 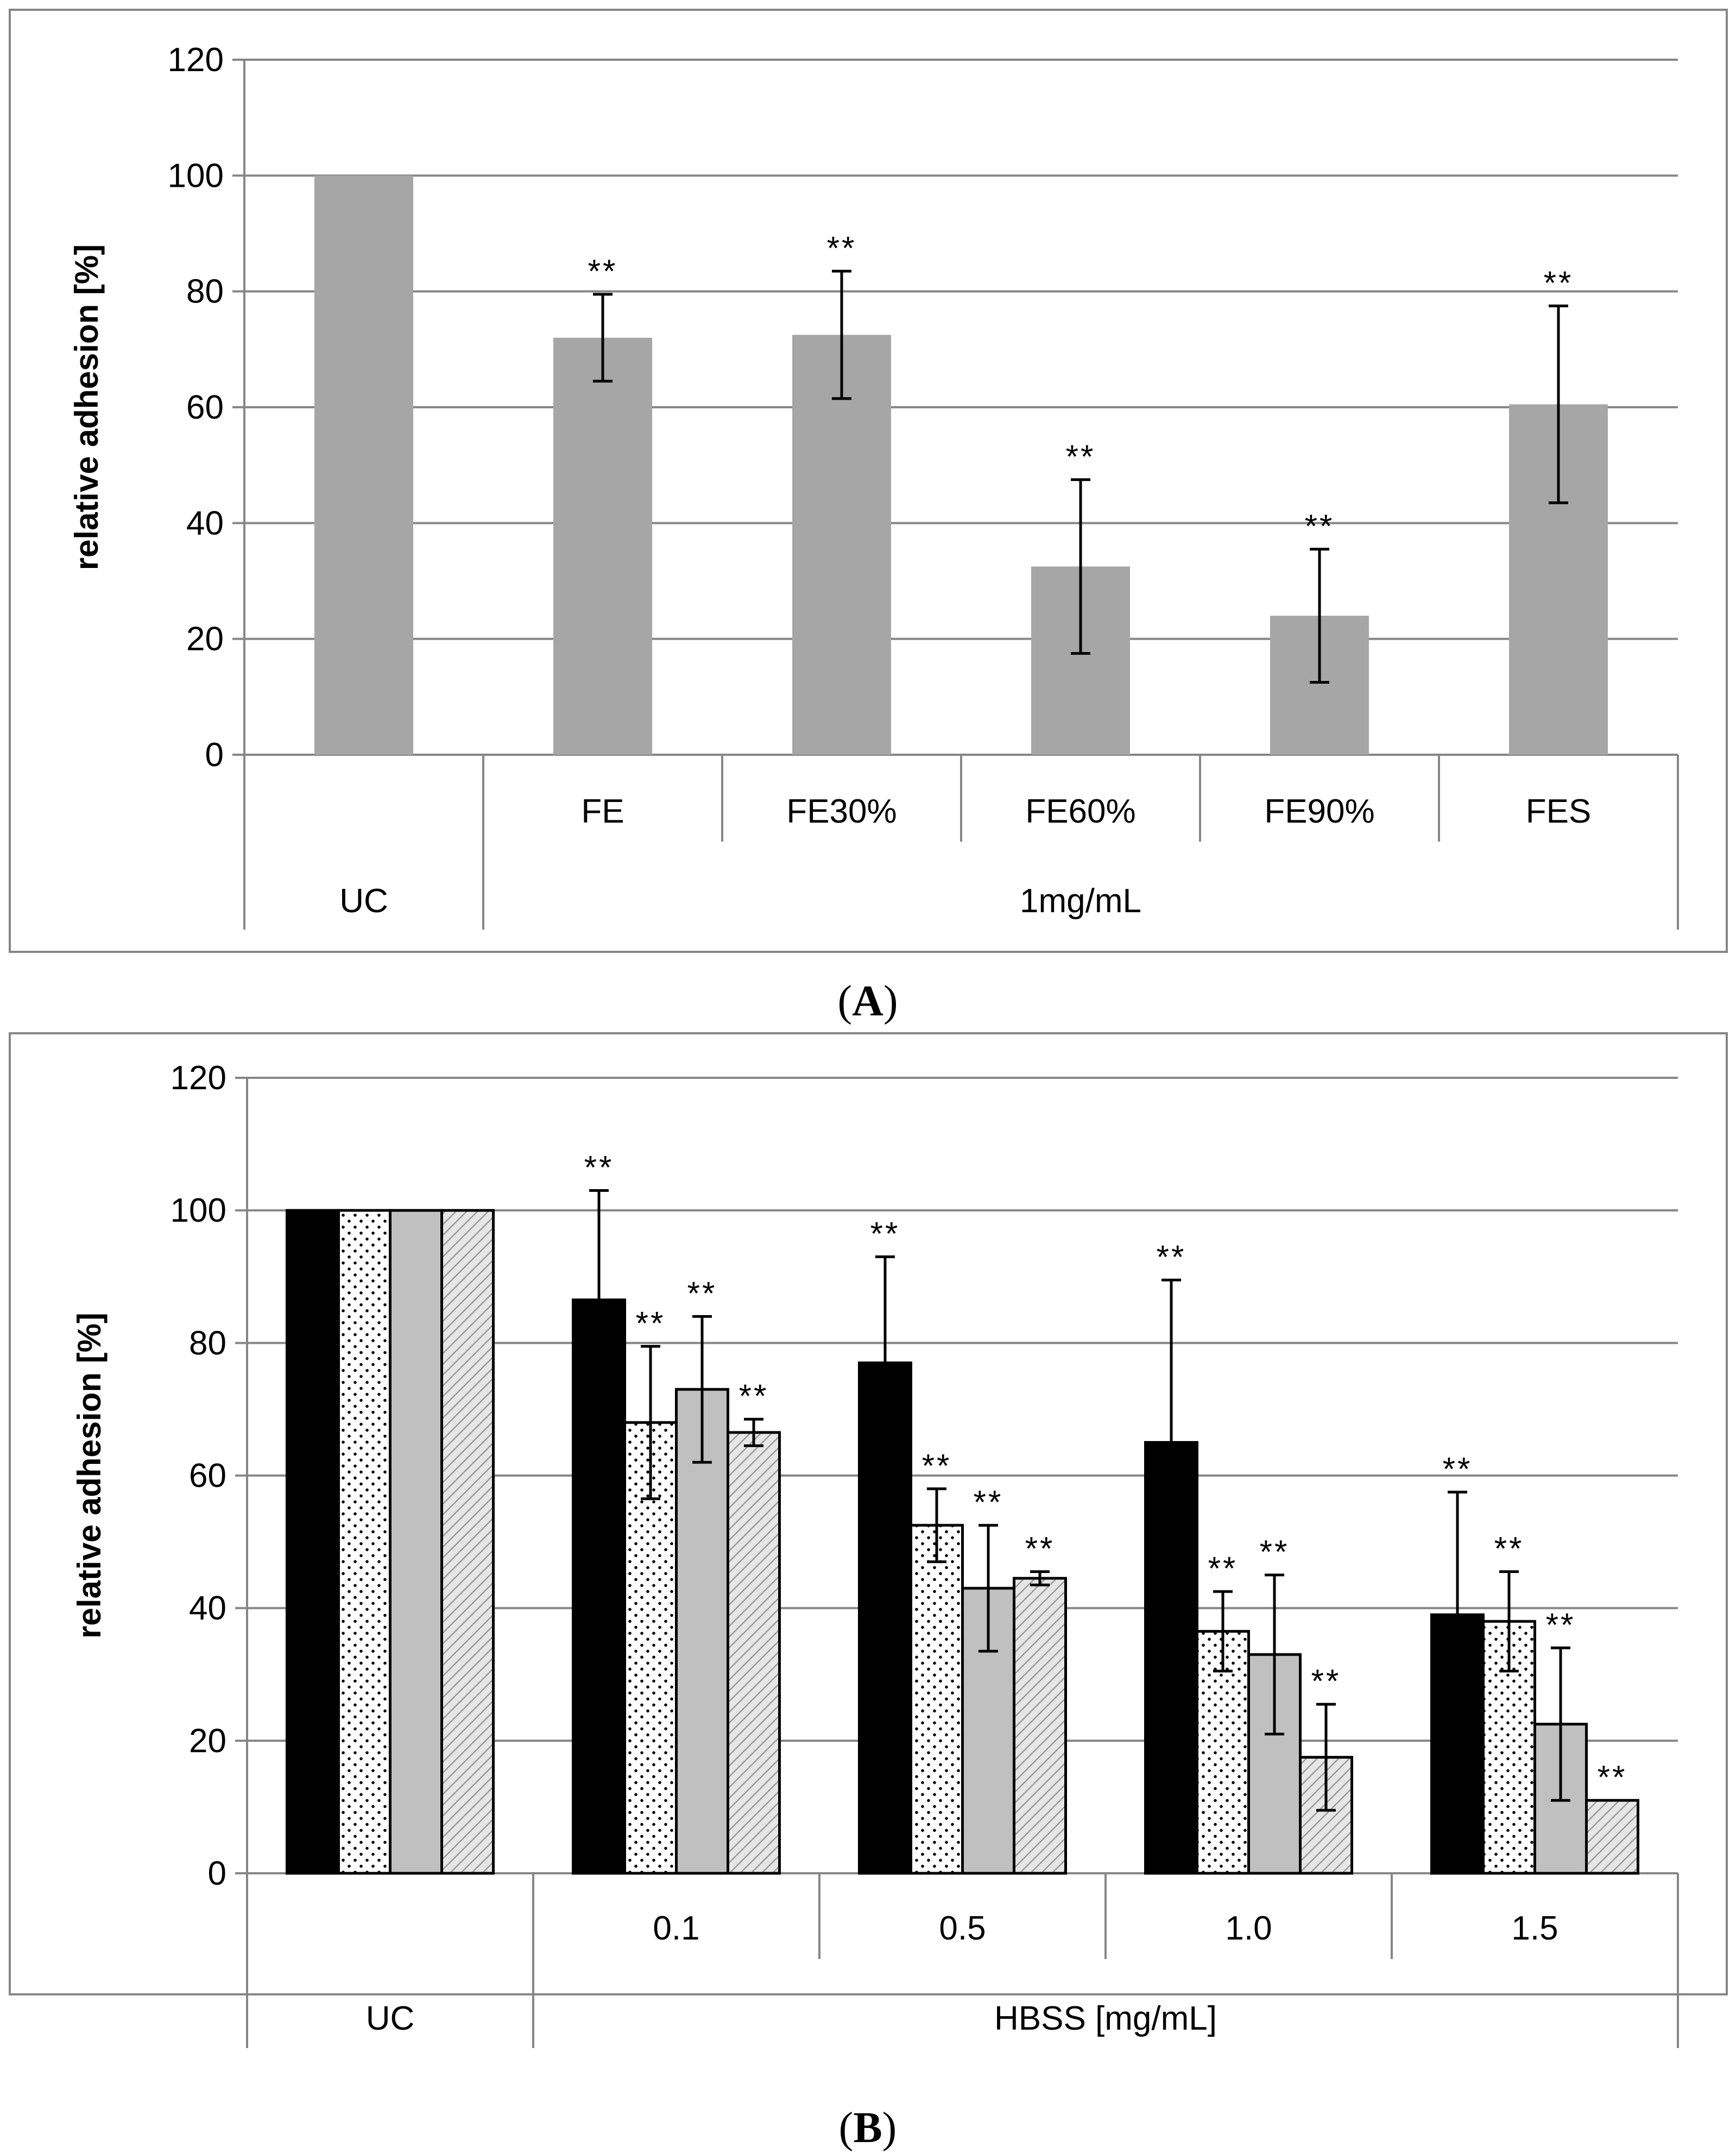 I want to click on panel-a-letter: A, so click(x=867, y=1001).